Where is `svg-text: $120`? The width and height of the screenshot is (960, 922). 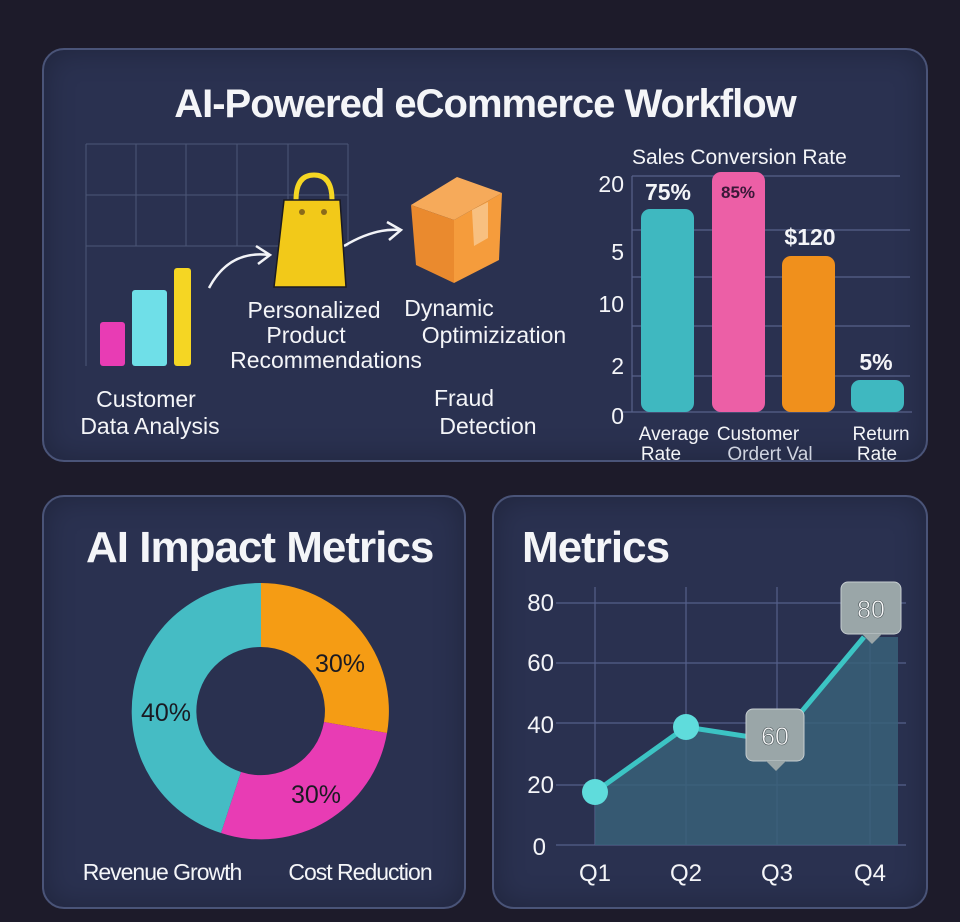
svg-text: $120 is located at coordinates (809, 237).